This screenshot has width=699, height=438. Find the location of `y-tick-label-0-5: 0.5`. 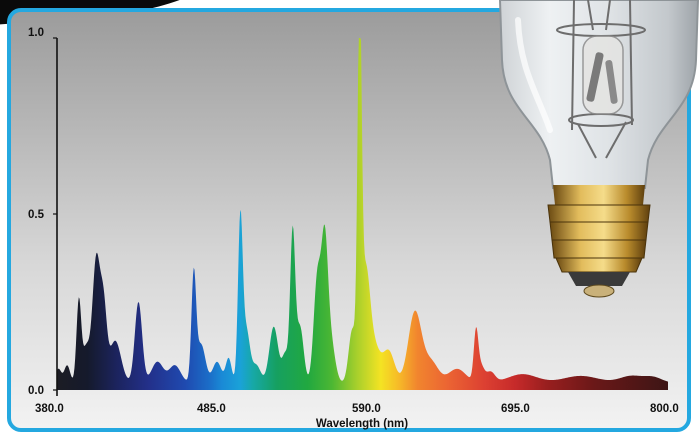

y-tick-label-0-5: 0.5 is located at coordinates (36, 215).